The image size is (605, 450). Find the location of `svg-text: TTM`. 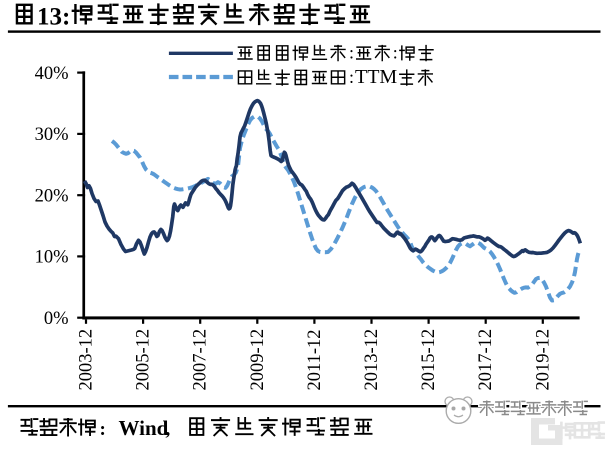

svg-text: TTM is located at coordinates (376, 77).